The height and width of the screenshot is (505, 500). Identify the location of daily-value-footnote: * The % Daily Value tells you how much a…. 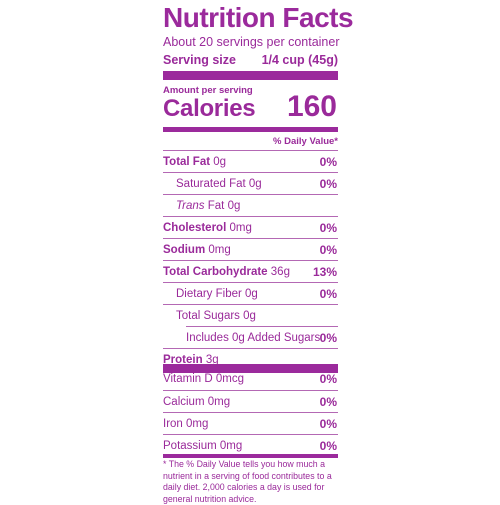
(247, 481).